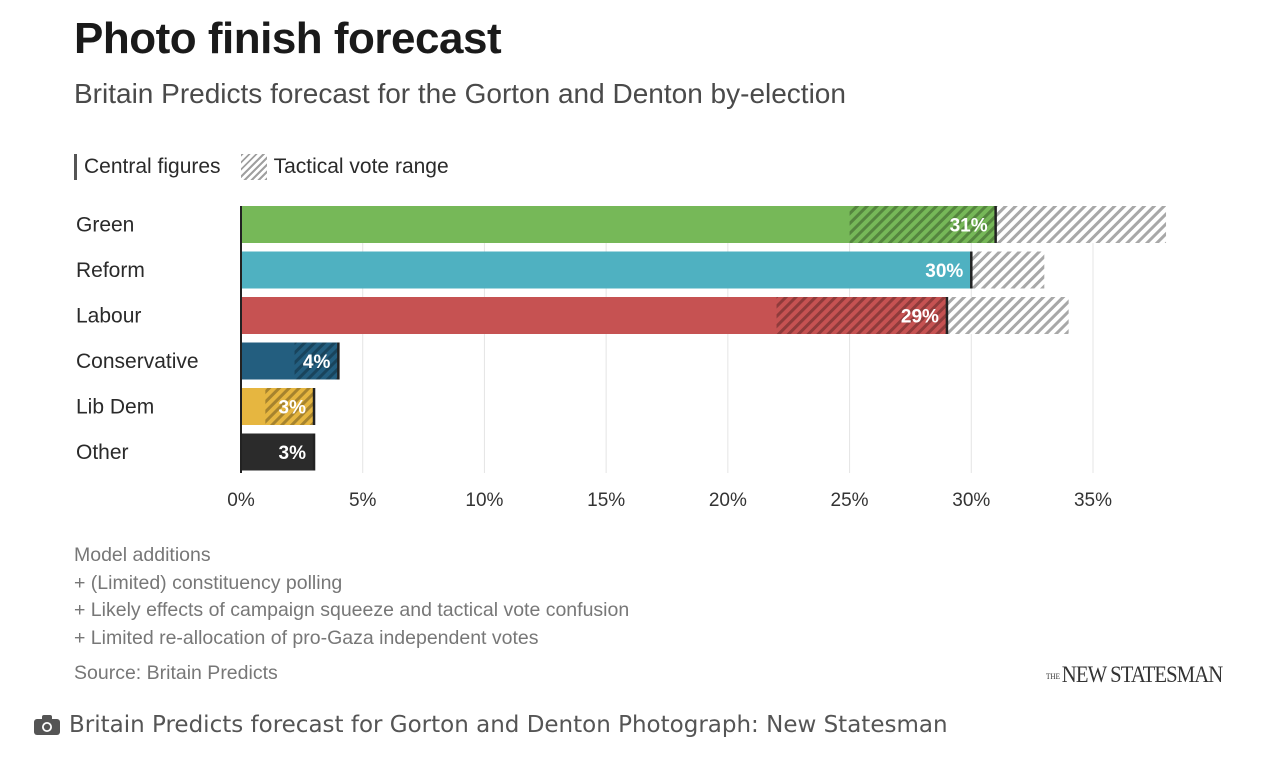 Image resolution: width=1272 pixels, height=768 pixels. I want to click on data-label: 30%, so click(944, 271).